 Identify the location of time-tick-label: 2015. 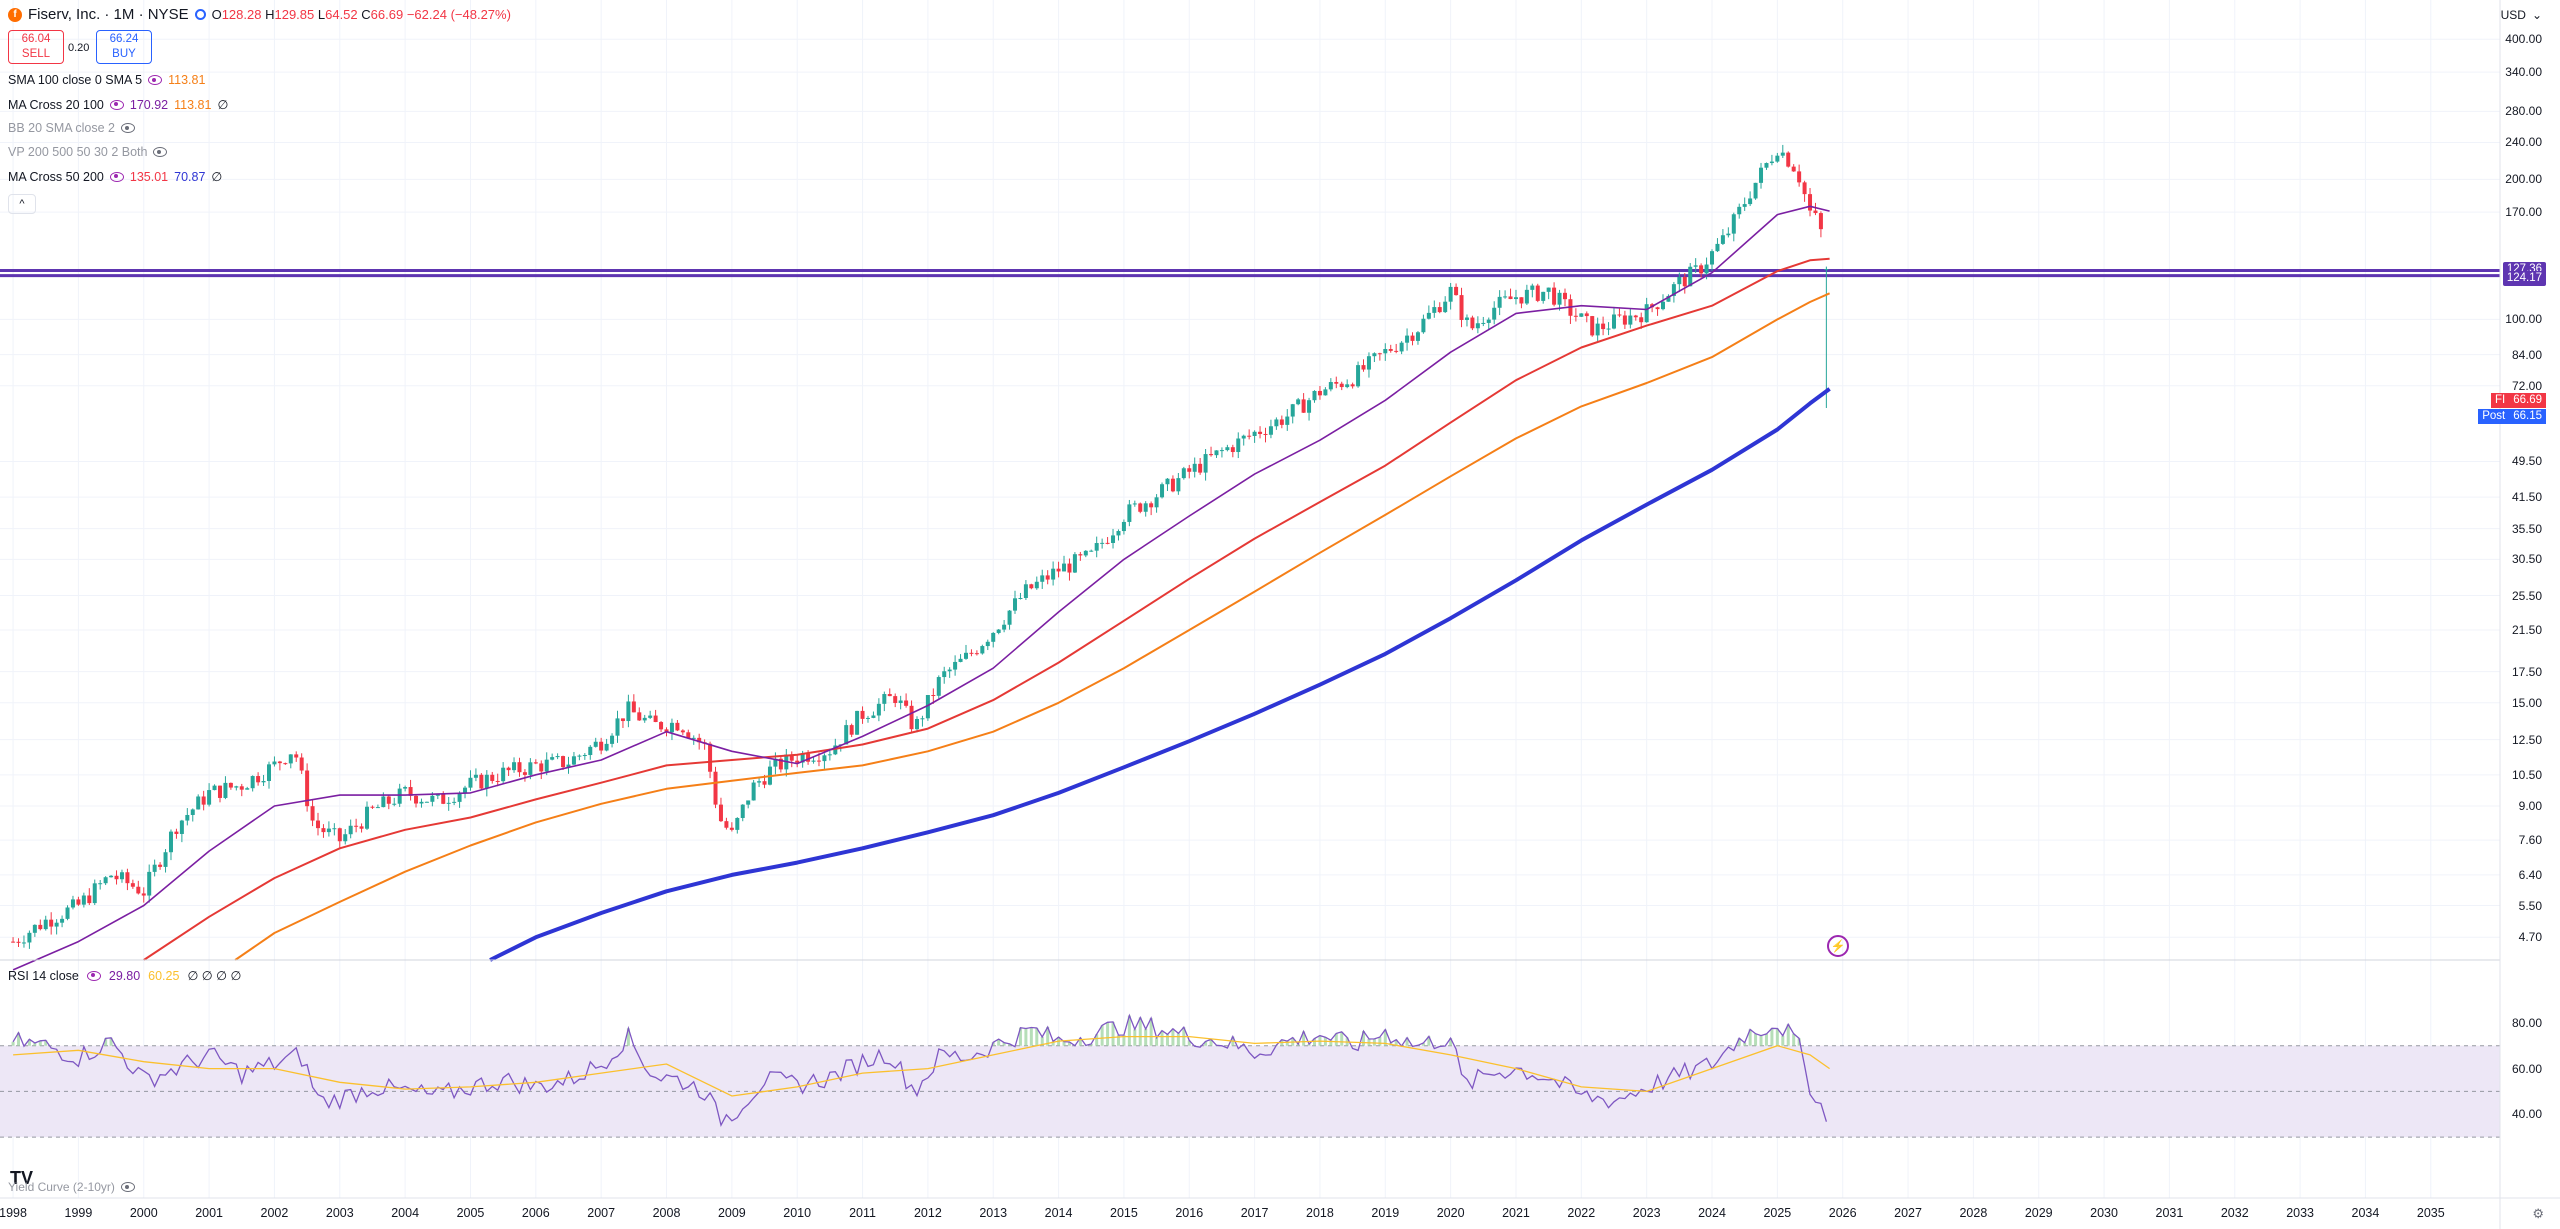
(1124, 1213).